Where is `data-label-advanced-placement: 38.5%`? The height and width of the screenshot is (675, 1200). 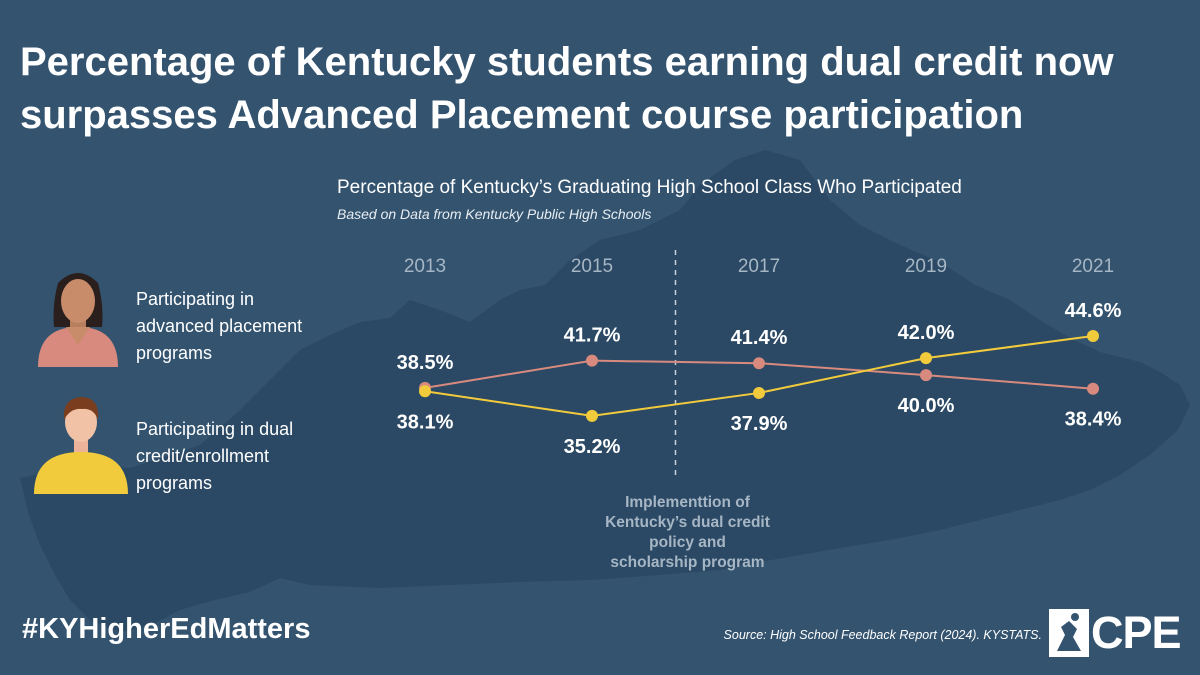
data-label-advanced-placement: 38.5% is located at coordinates (425, 363).